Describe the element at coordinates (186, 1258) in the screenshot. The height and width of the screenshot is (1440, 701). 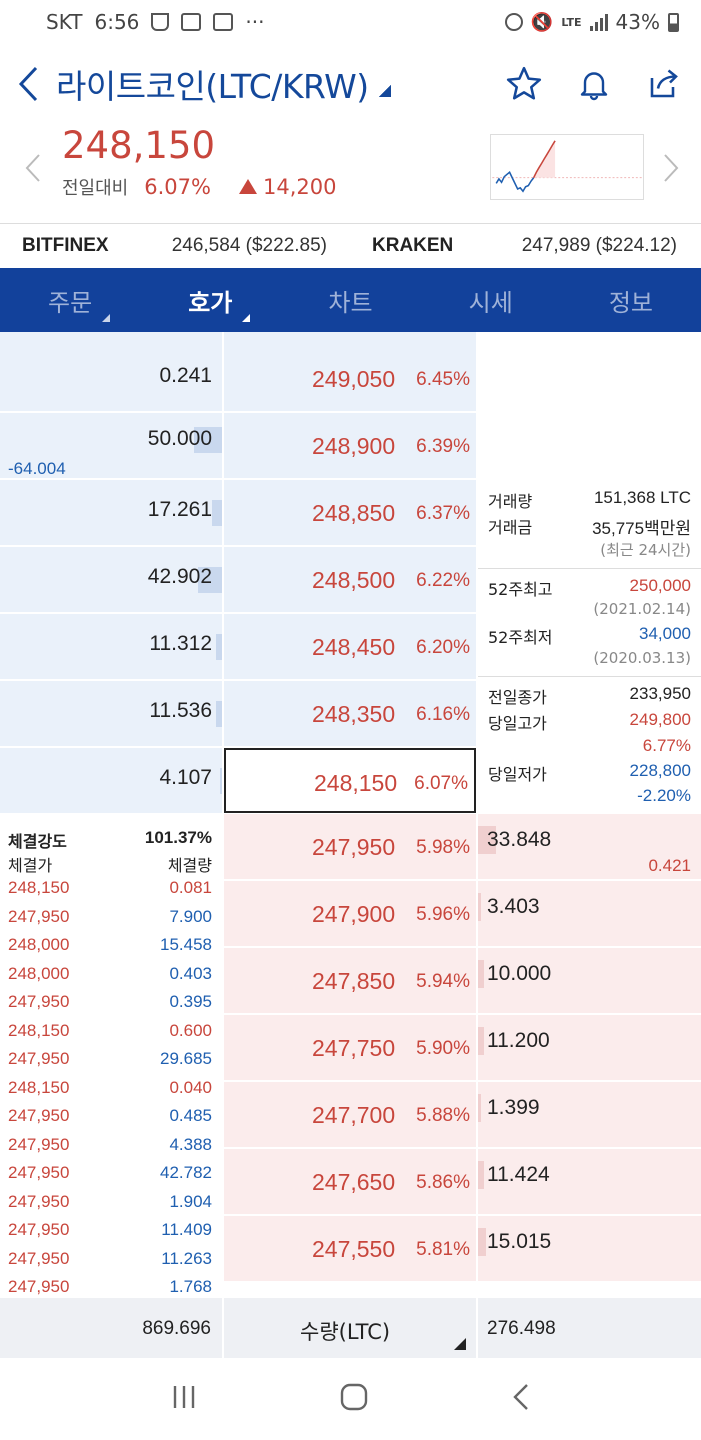
I see `trade-qty: 11.263` at that location.